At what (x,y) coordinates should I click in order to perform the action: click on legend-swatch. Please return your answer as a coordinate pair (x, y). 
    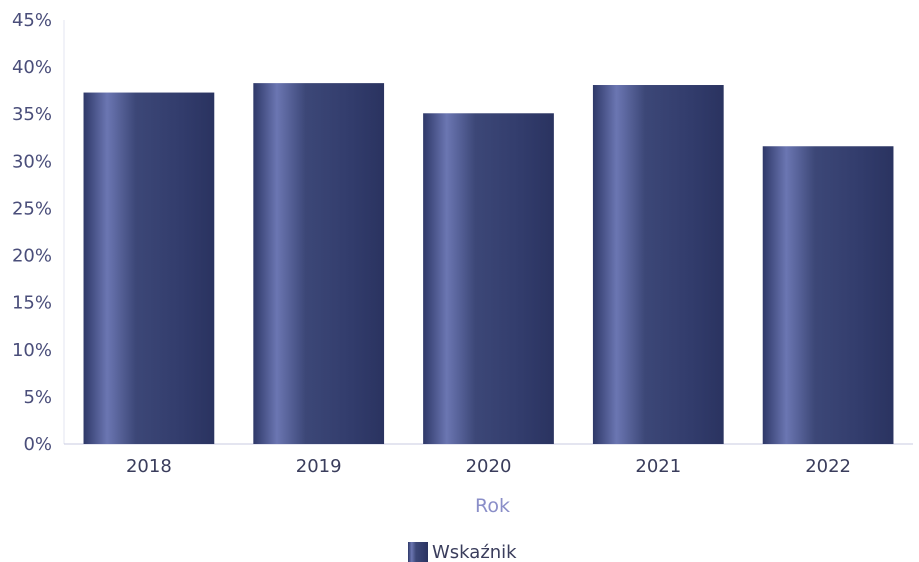
    Looking at the image, I should click on (418, 552).